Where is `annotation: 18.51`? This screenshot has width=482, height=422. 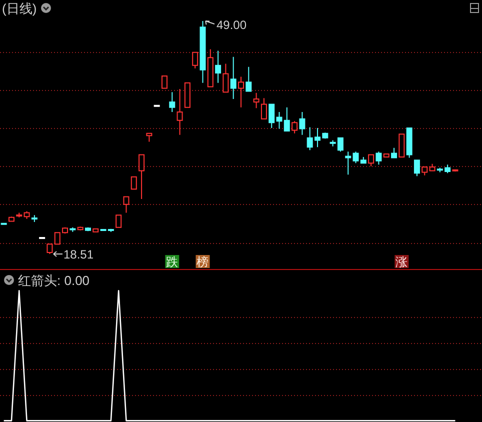 annotation: 18.51 is located at coordinates (79, 255).